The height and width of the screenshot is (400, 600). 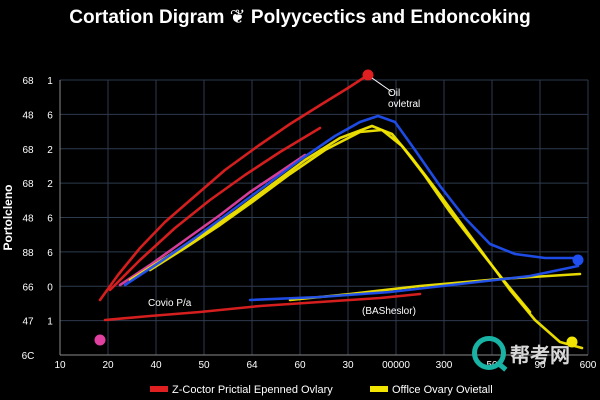 What do you see at coordinates (108, 365) in the screenshot?
I see `x-tick-label: 20` at bounding box center [108, 365].